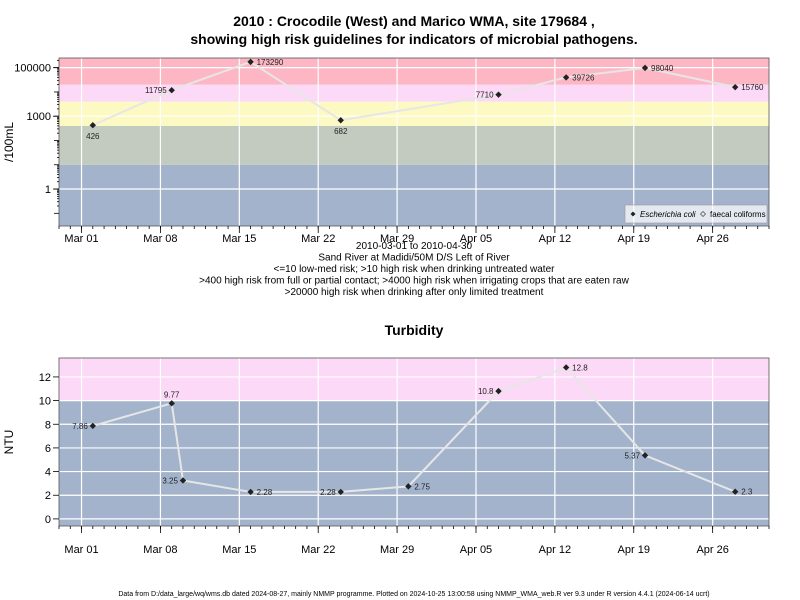 The width and height of the screenshot is (800, 600). I want to click on chart-title: Turbidity, so click(414, 330).